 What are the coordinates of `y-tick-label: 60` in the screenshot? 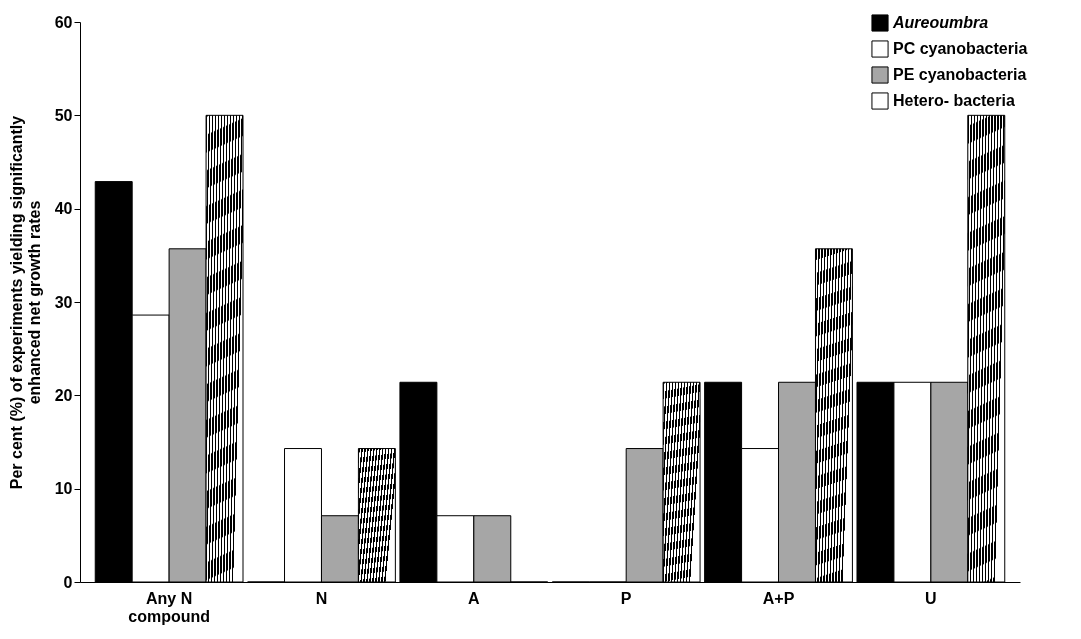 It's located at (63, 22).